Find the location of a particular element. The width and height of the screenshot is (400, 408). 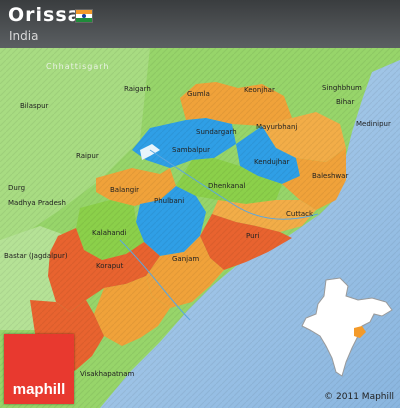

maphill-logo: maphill is located at coordinates (39, 369).